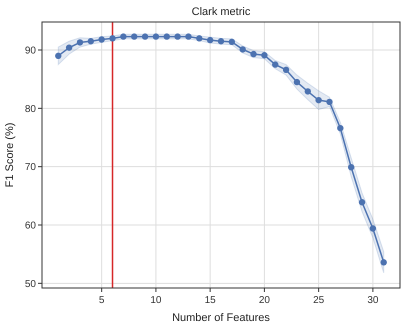 Image resolution: width=407 pixels, height=329 pixels. What do you see at coordinates (101, 300) in the screenshot?
I see `x-tick-label: 5` at bounding box center [101, 300].